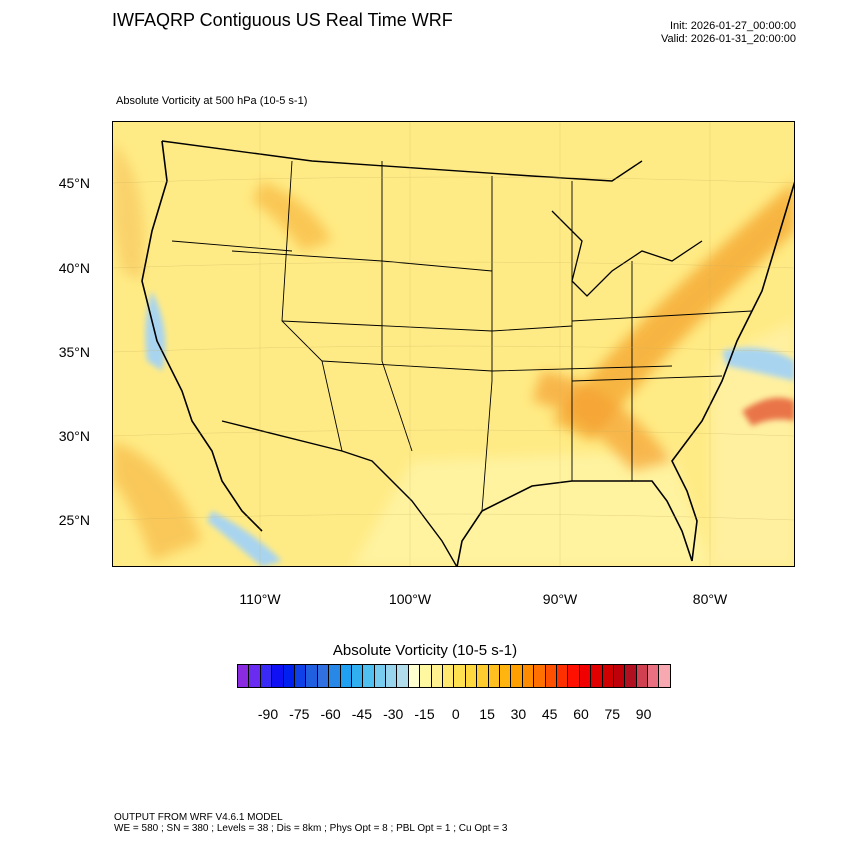 This screenshot has height=850, width=850. What do you see at coordinates (560, 599) in the screenshot?
I see `lon-label-90: 90°W` at bounding box center [560, 599].